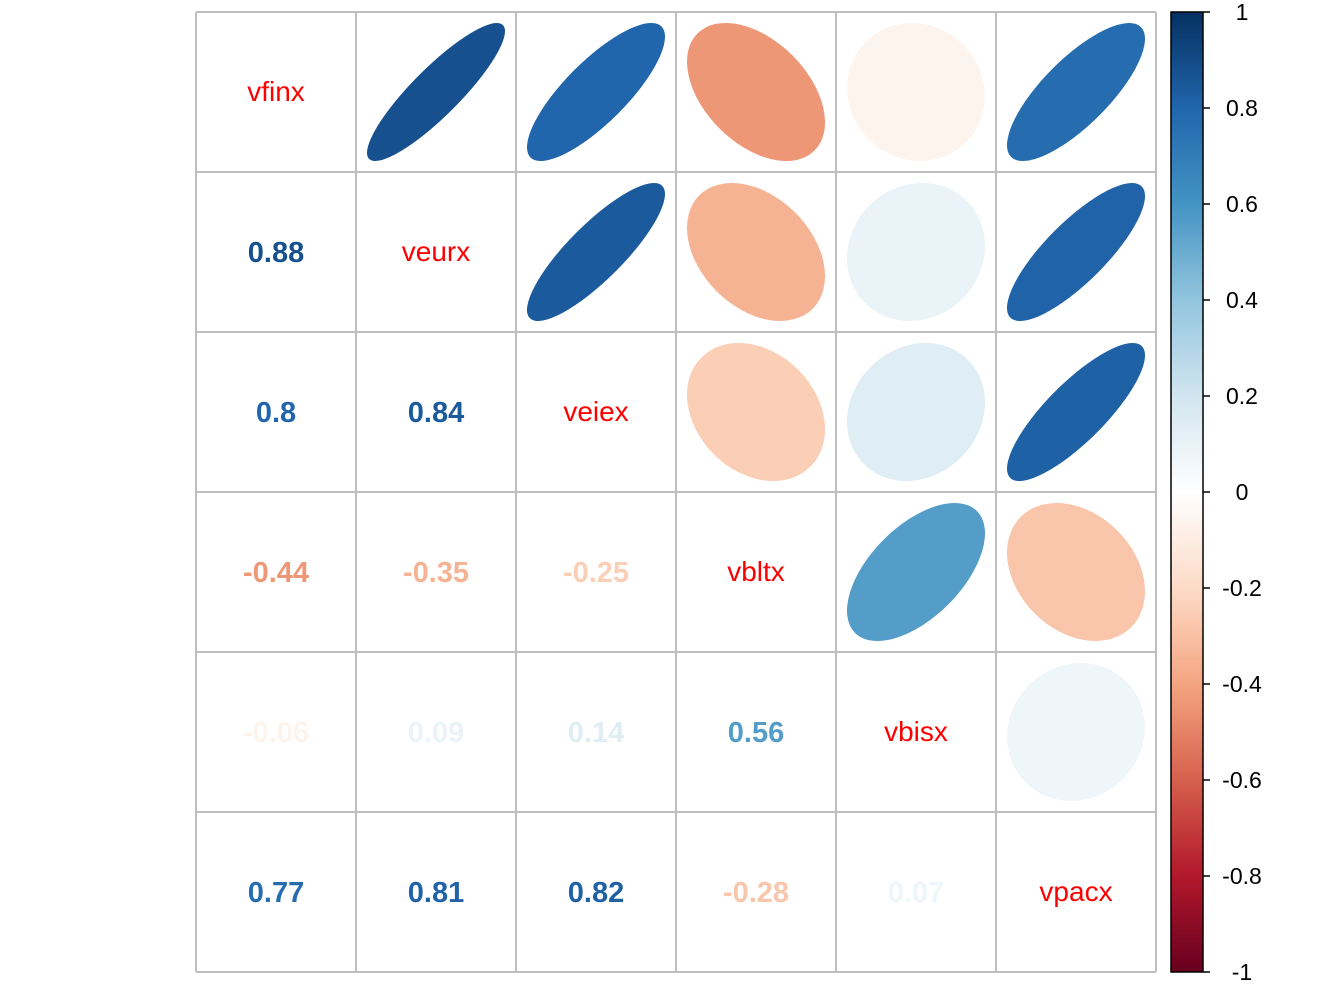  What do you see at coordinates (1242, 972) in the screenshot?
I see `colorbar-tick-label: -1` at bounding box center [1242, 972].